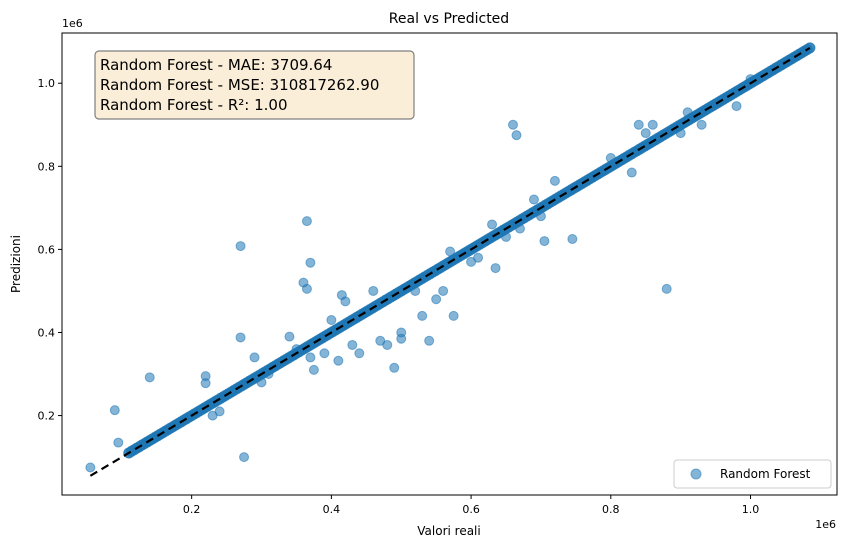 The width and height of the screenshot is (846, 547). Describe the element at coordinates (72, 23) in the screenshot. I see `y-offset-label: 1e6` at that location.